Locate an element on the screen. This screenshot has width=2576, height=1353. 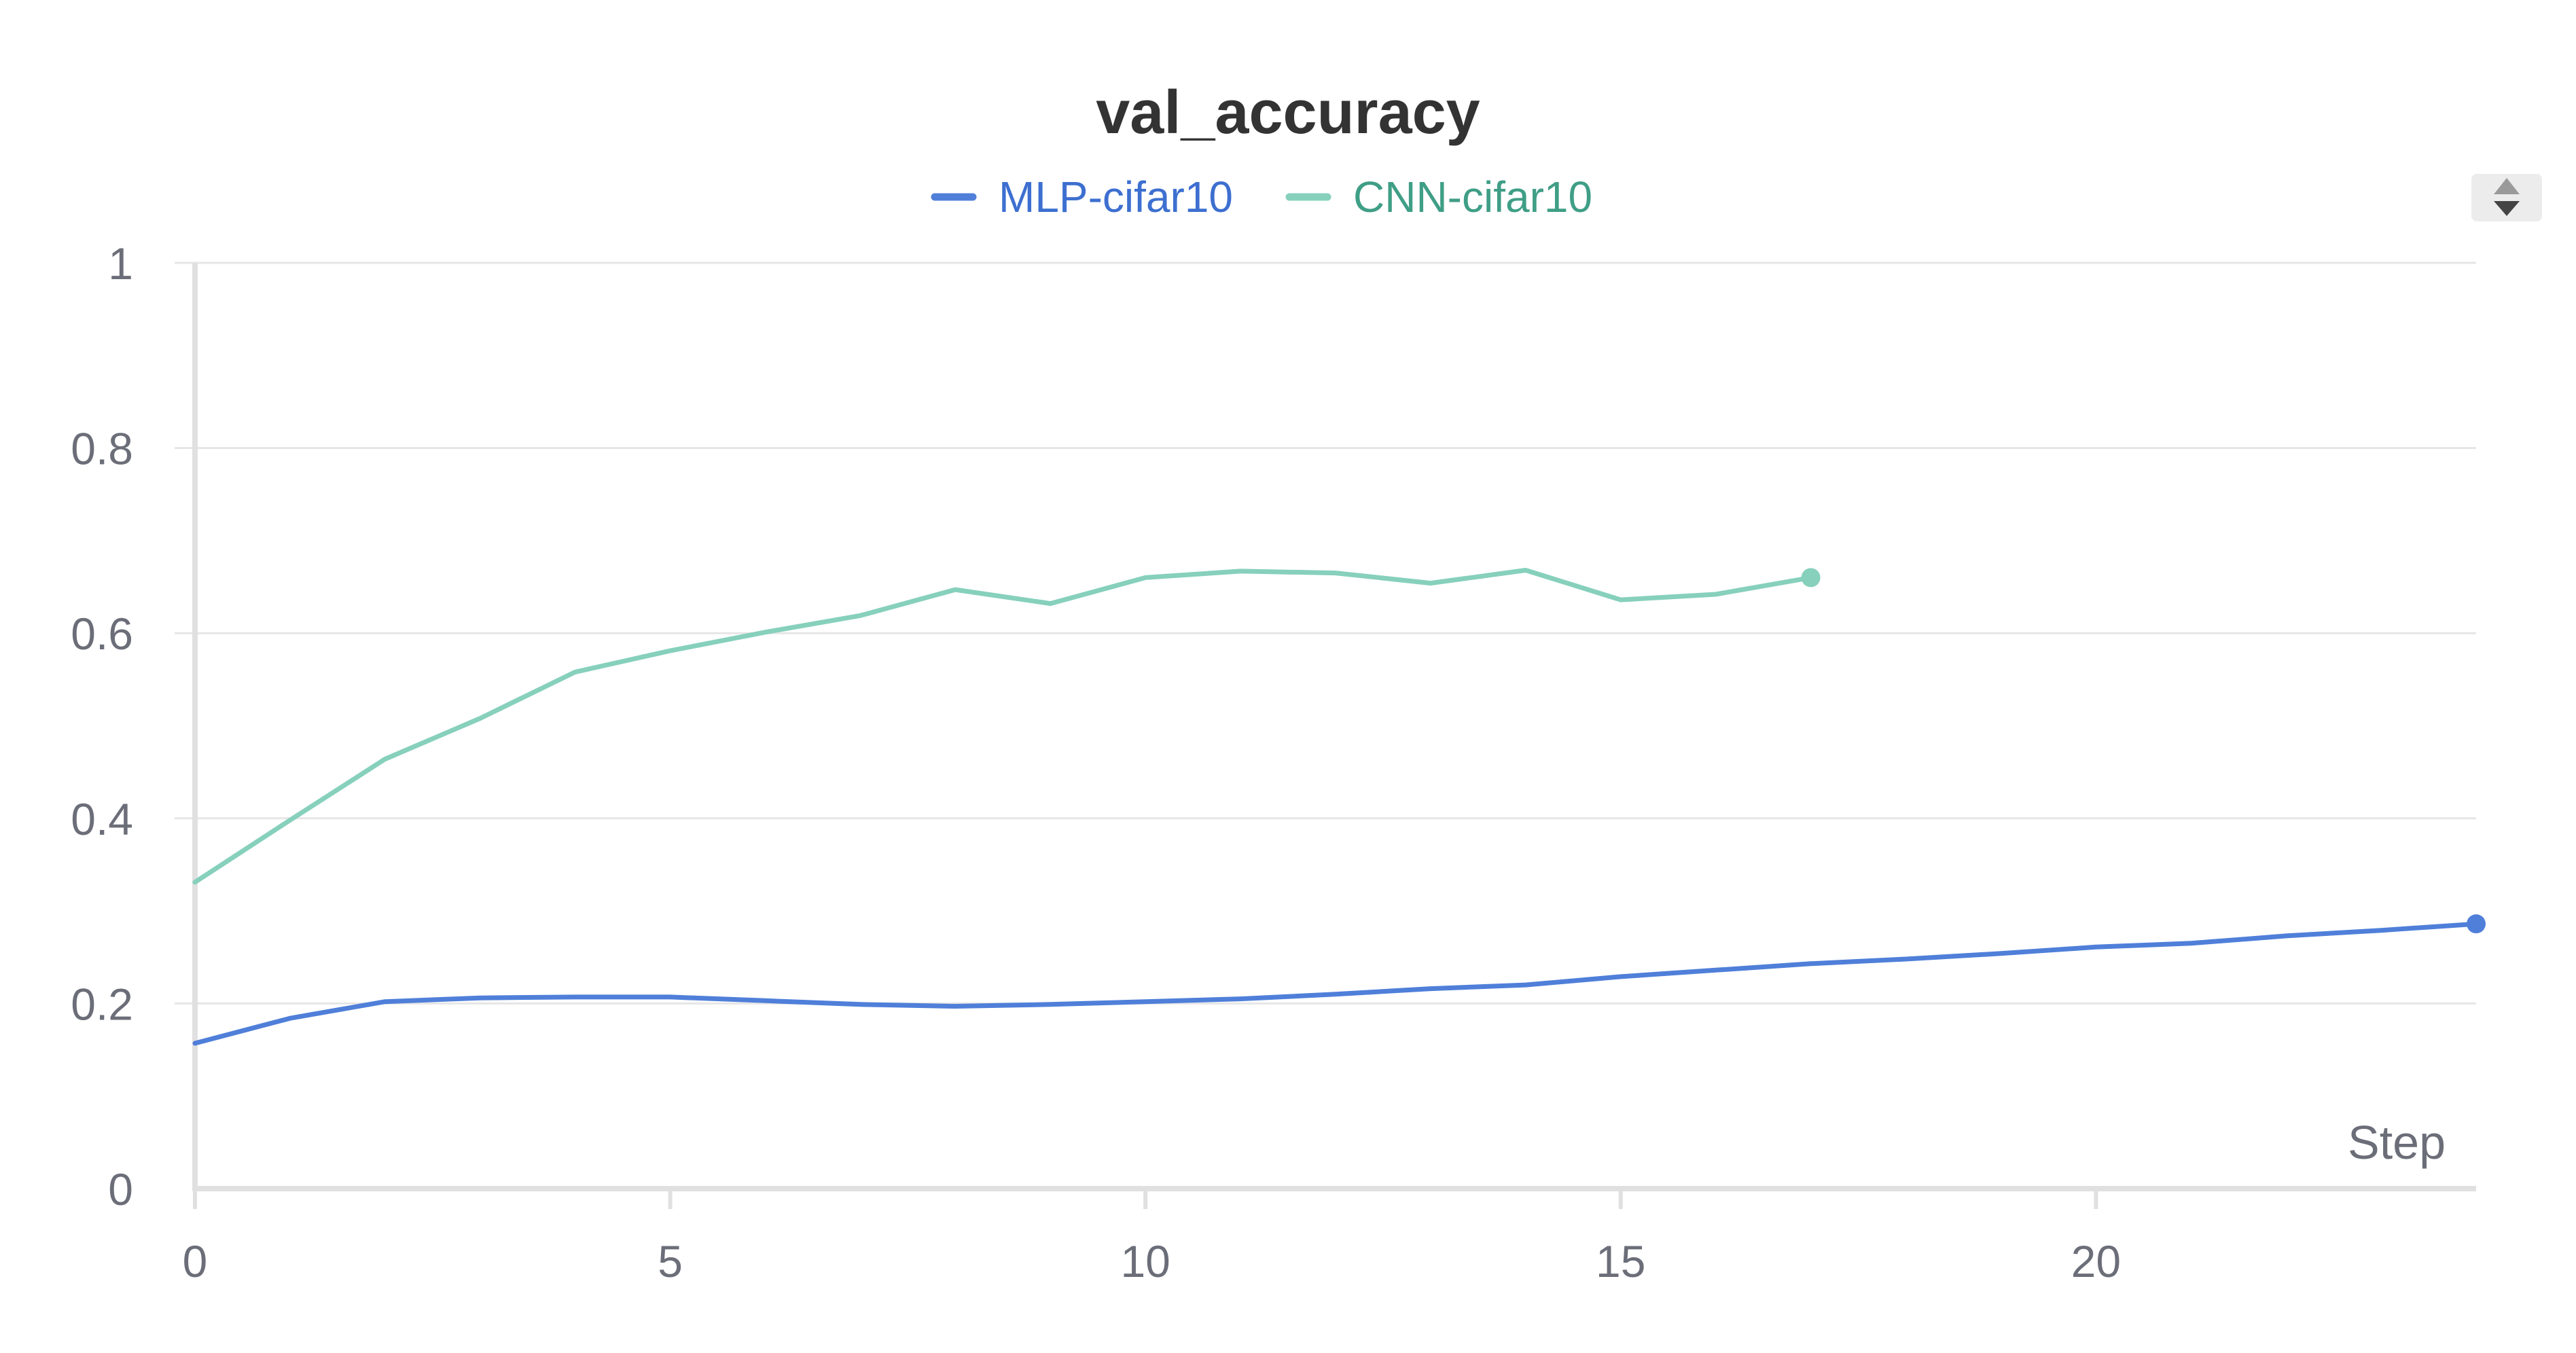
legend-item-MLP-cifar10: MLP-cifar10 is located at coordinates (1082, 197).